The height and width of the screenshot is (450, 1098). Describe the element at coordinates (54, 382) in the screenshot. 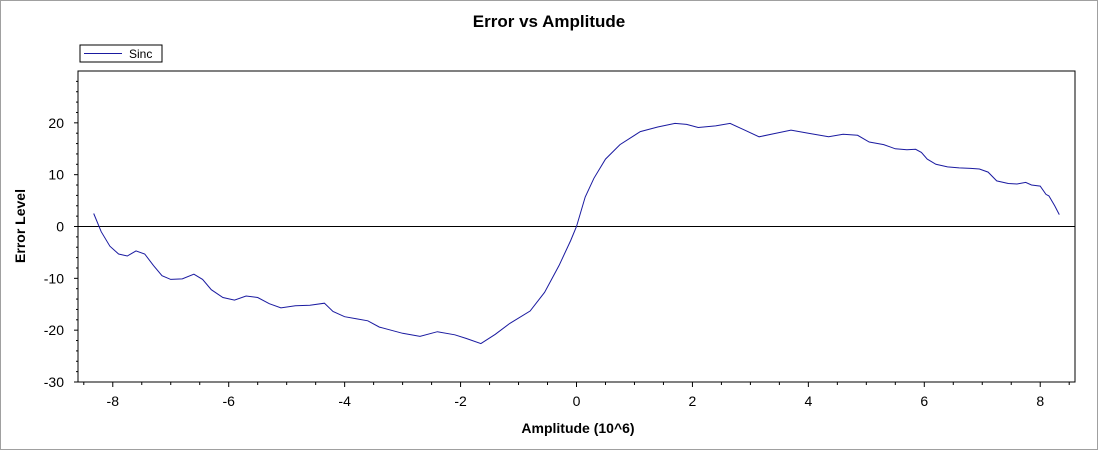

I see `y-tick-label: -30` at that location.